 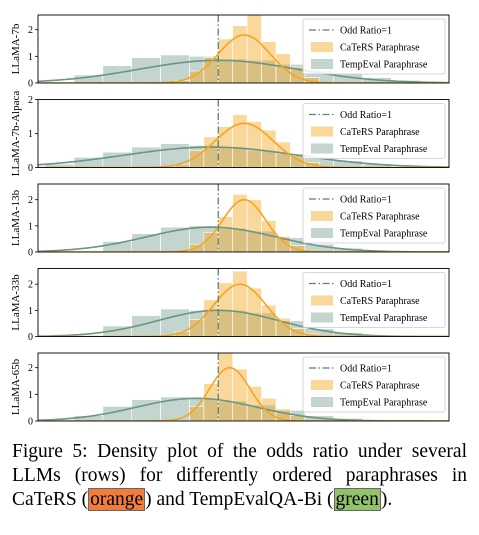 I want to click on panel-1-ytick-label-2: 2, so click(x=30, y=30).